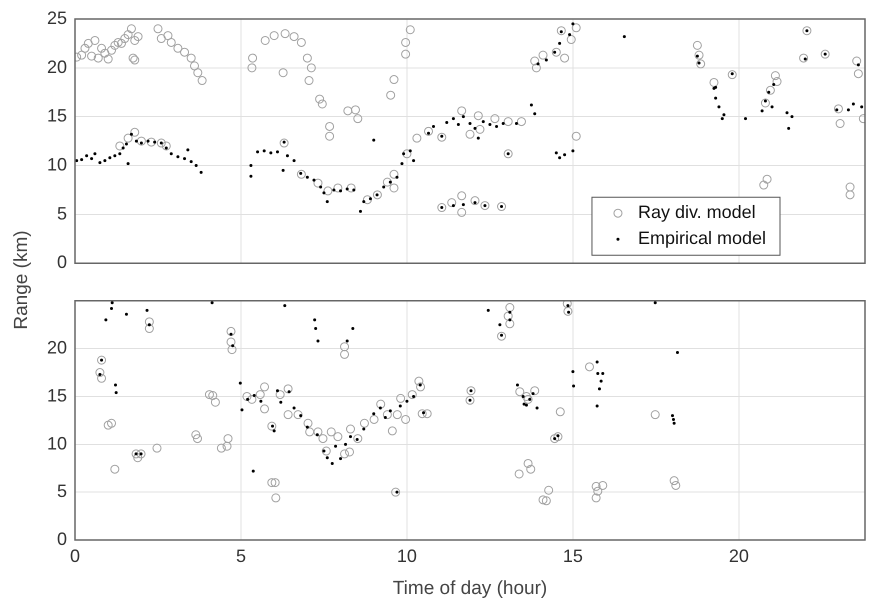 The width and height of the screenshot is (870, 602). What do you see at coordinates (702, 238) in the screenshot?
I see `legend-label: Empirical model` at bounding box center [702, 238].